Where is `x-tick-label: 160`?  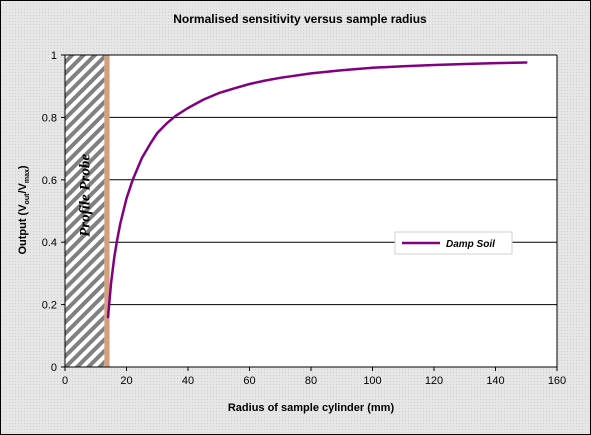 x-tick-label: 160 is located at coordinates (557, 381).